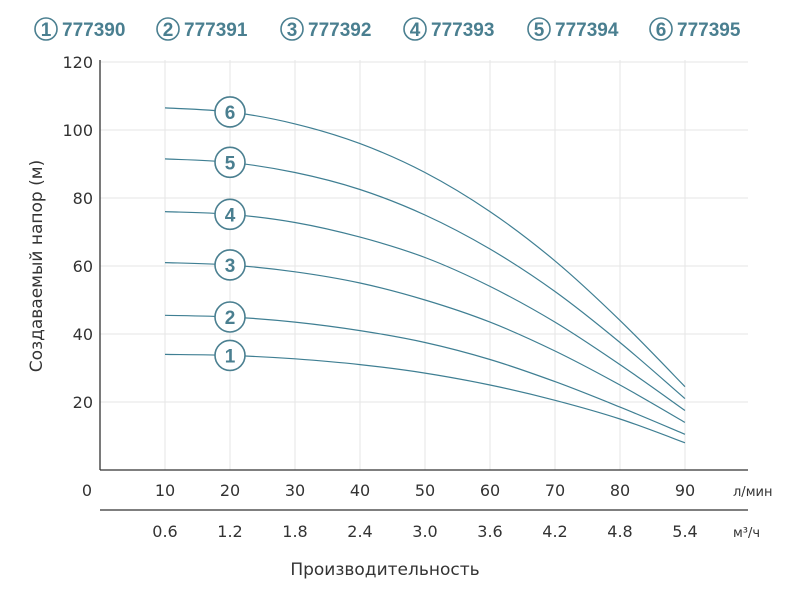 The height and width of the screenshot is (595, 810). I want to click on curve-label-4: 4, so click(230, 214).